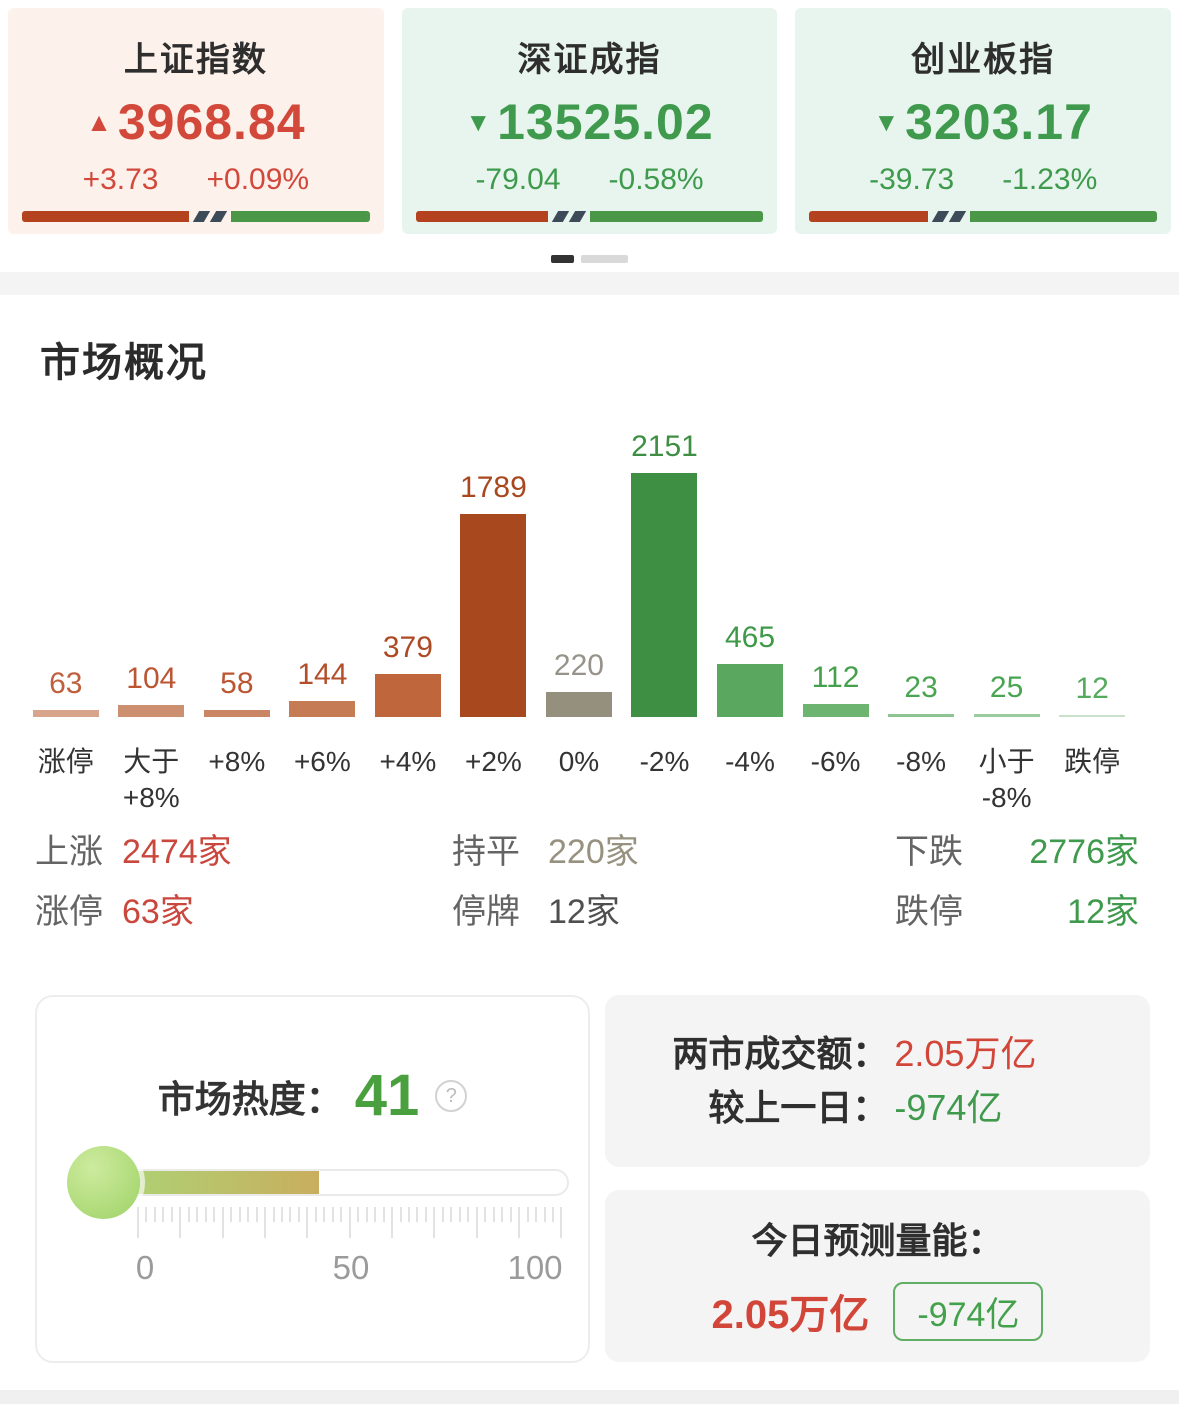 Image resolution: width=1179 pixels, height=1404 pixels. What do you see at coordinates (589, 60) in the screenshot?
I see `index-name: 深证成指` at bounding box center [589, 60].